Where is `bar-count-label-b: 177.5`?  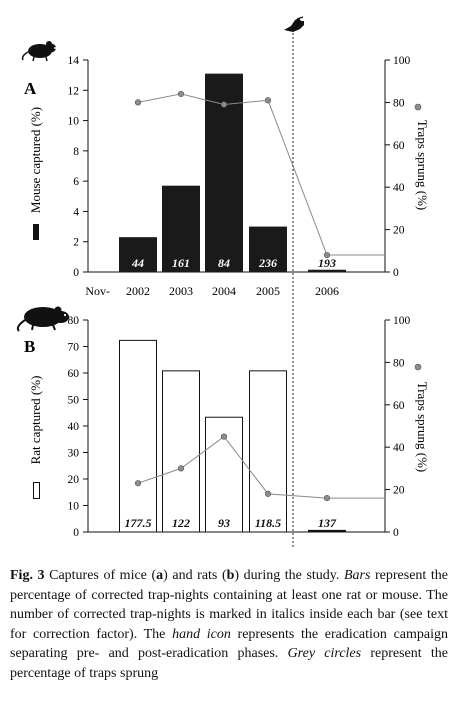 bar-count-label-b: 177.5 is located at coordinates (138, 523).